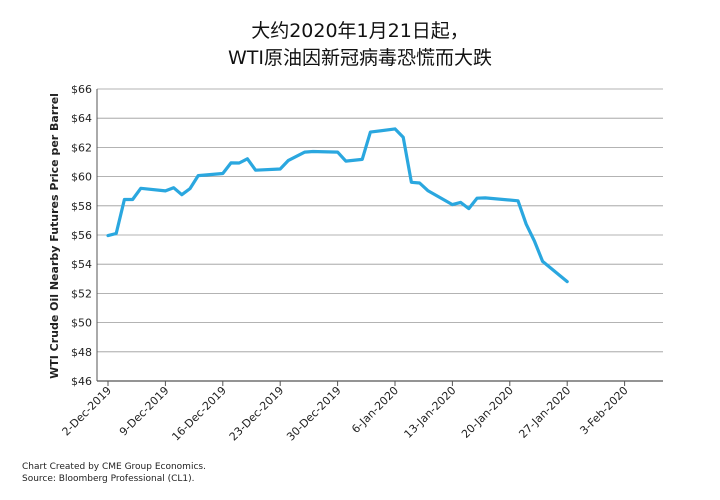 This screenshot has width=720, height=500. I want to click on y-axis-ticks: $66 $64 $62 $60 $58 $56 $54 $52 $50 $48 $46, so click(81, 235).